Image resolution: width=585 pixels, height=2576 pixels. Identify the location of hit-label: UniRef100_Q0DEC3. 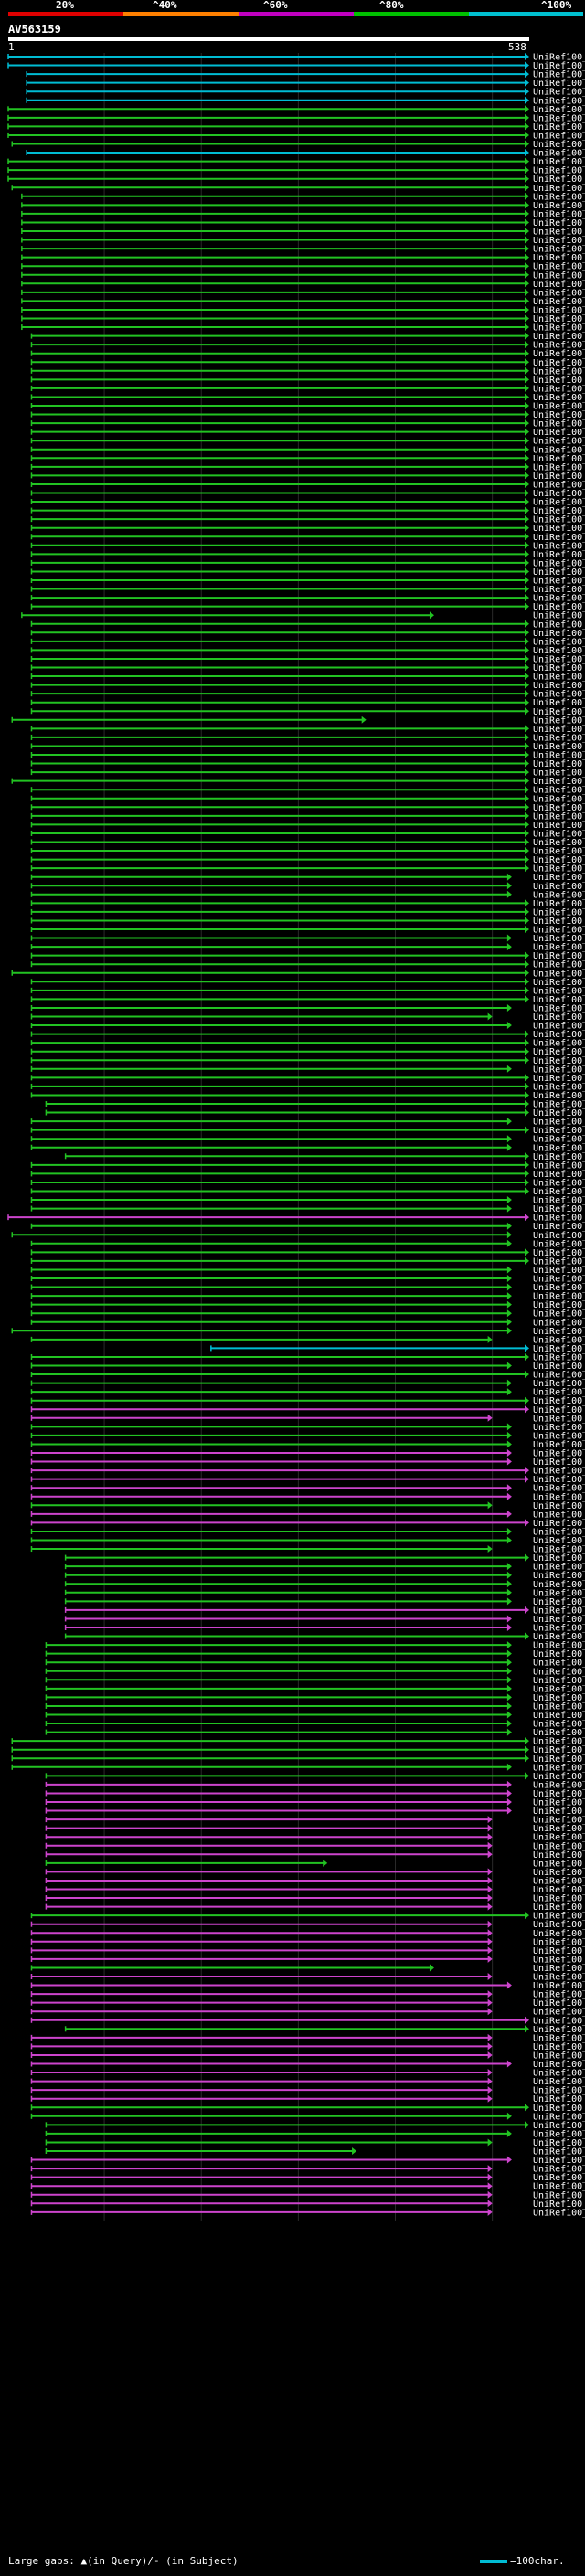
(559, 764).